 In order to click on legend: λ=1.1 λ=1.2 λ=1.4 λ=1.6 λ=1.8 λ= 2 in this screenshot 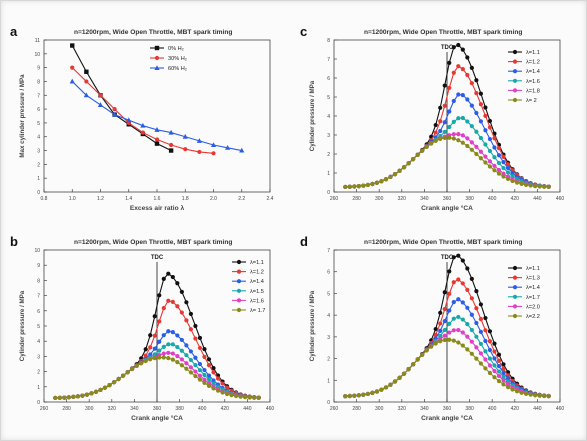, I will do `click(524, 76)`.